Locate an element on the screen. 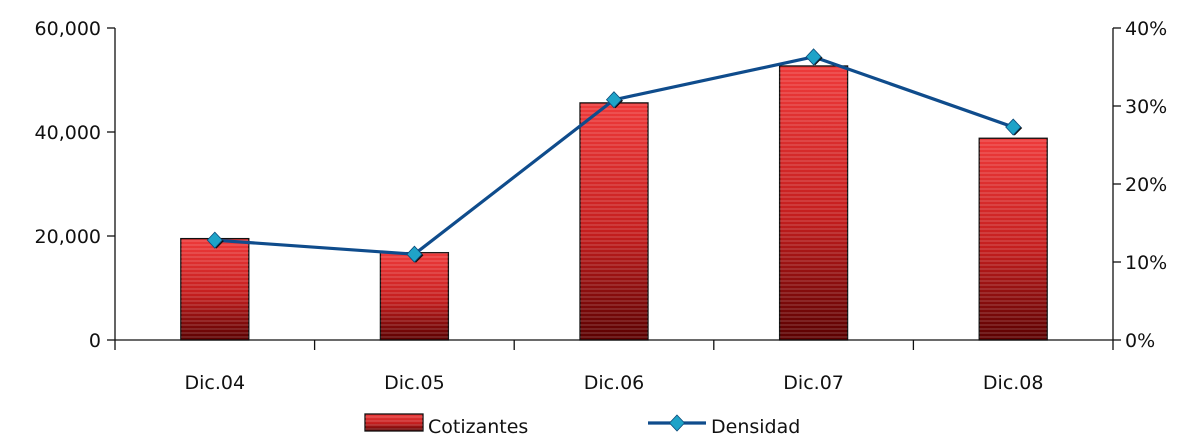 Image resolution: width=1187 pixels, height=441 pixels. legend-label-densidad: Densidad is located at coordinates (755, 427).